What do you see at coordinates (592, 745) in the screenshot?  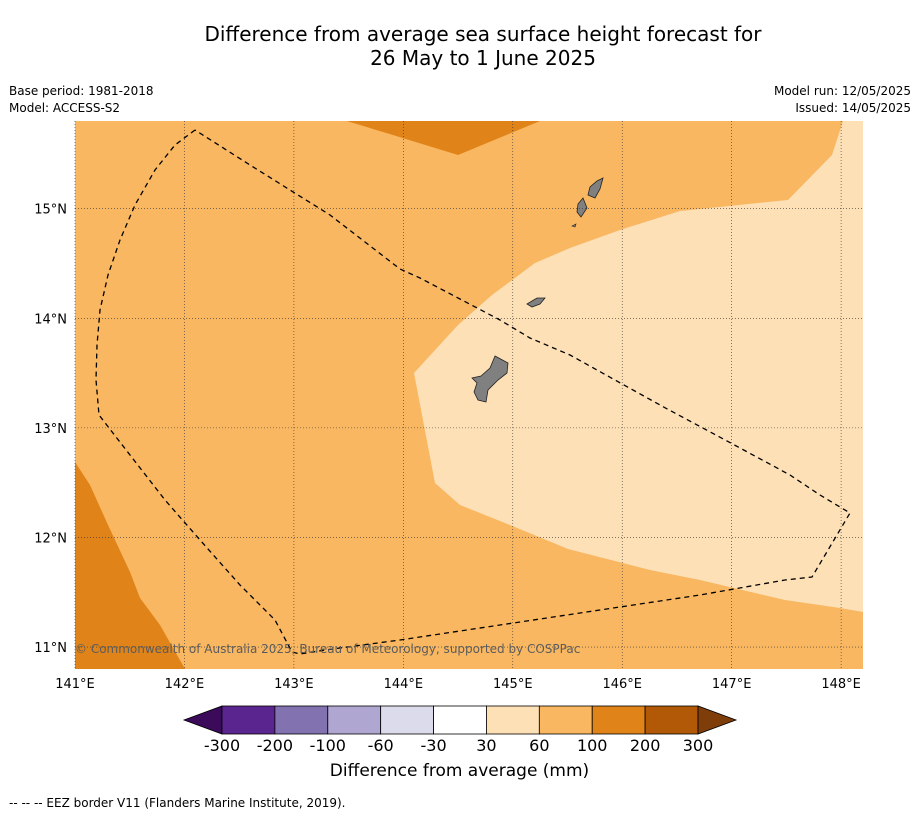 I see `colorbar-tick-label: 100` at bounding box center [592, 745].